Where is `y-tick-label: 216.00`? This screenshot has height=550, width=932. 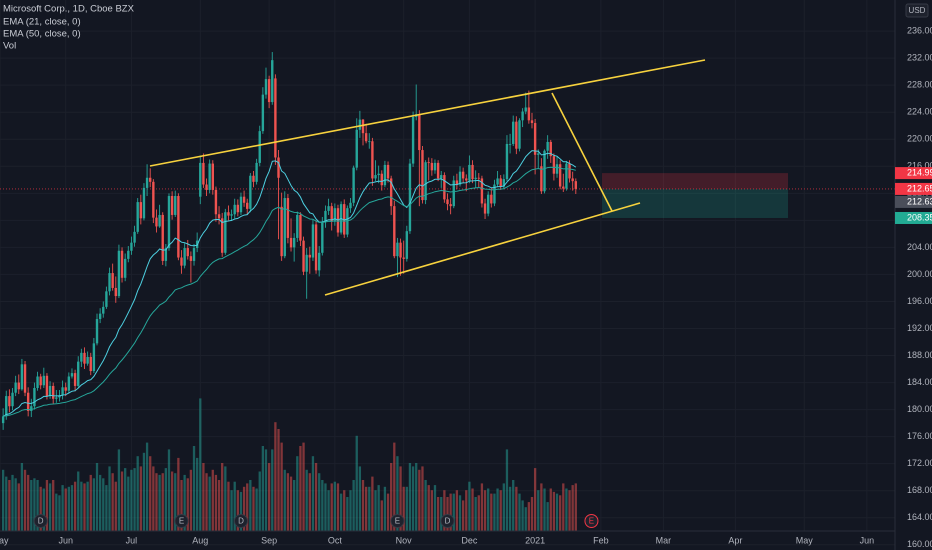 y-tick-label: 216.00 is located at coordinates (919, 166).